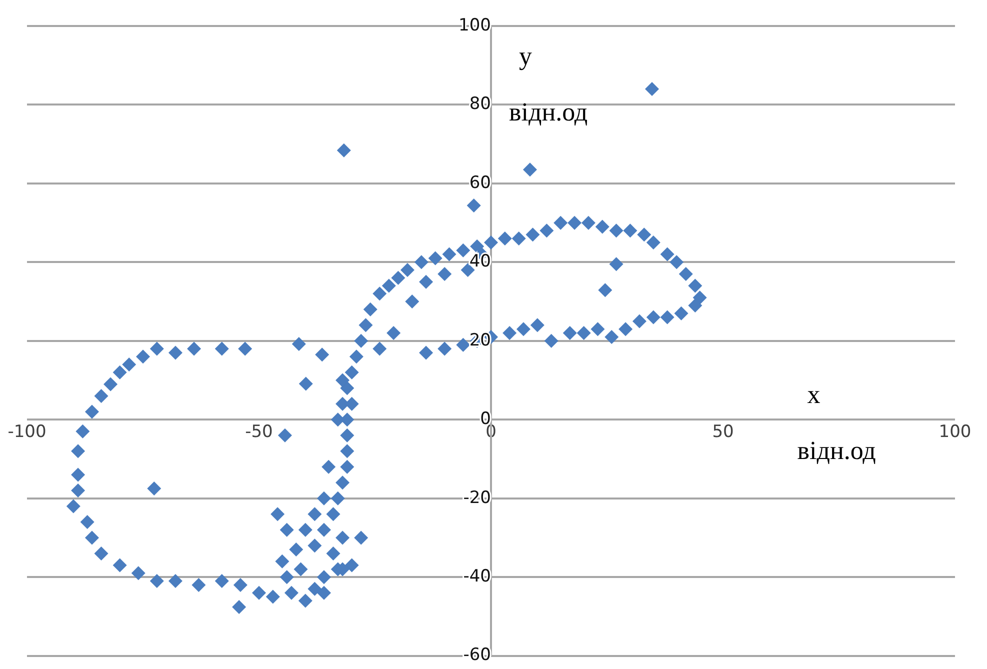 Image resolution: width=987 pixels, height=669 pixels. Describe the element at coordinates (480, 182) in the screenshot. I see `y-tick-label: 60` at that location.